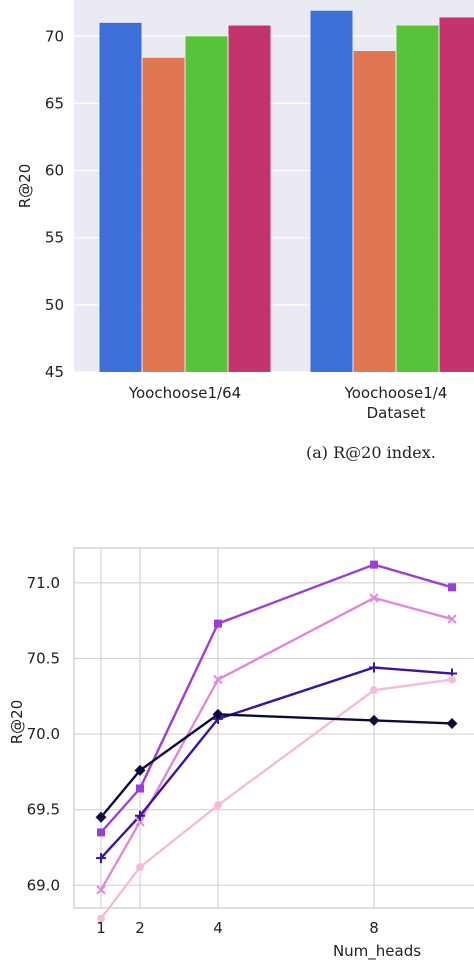 This screenshot has height=965, width=474. I want to click on line-chart-x-tick-label: 1, so click(101, 928).